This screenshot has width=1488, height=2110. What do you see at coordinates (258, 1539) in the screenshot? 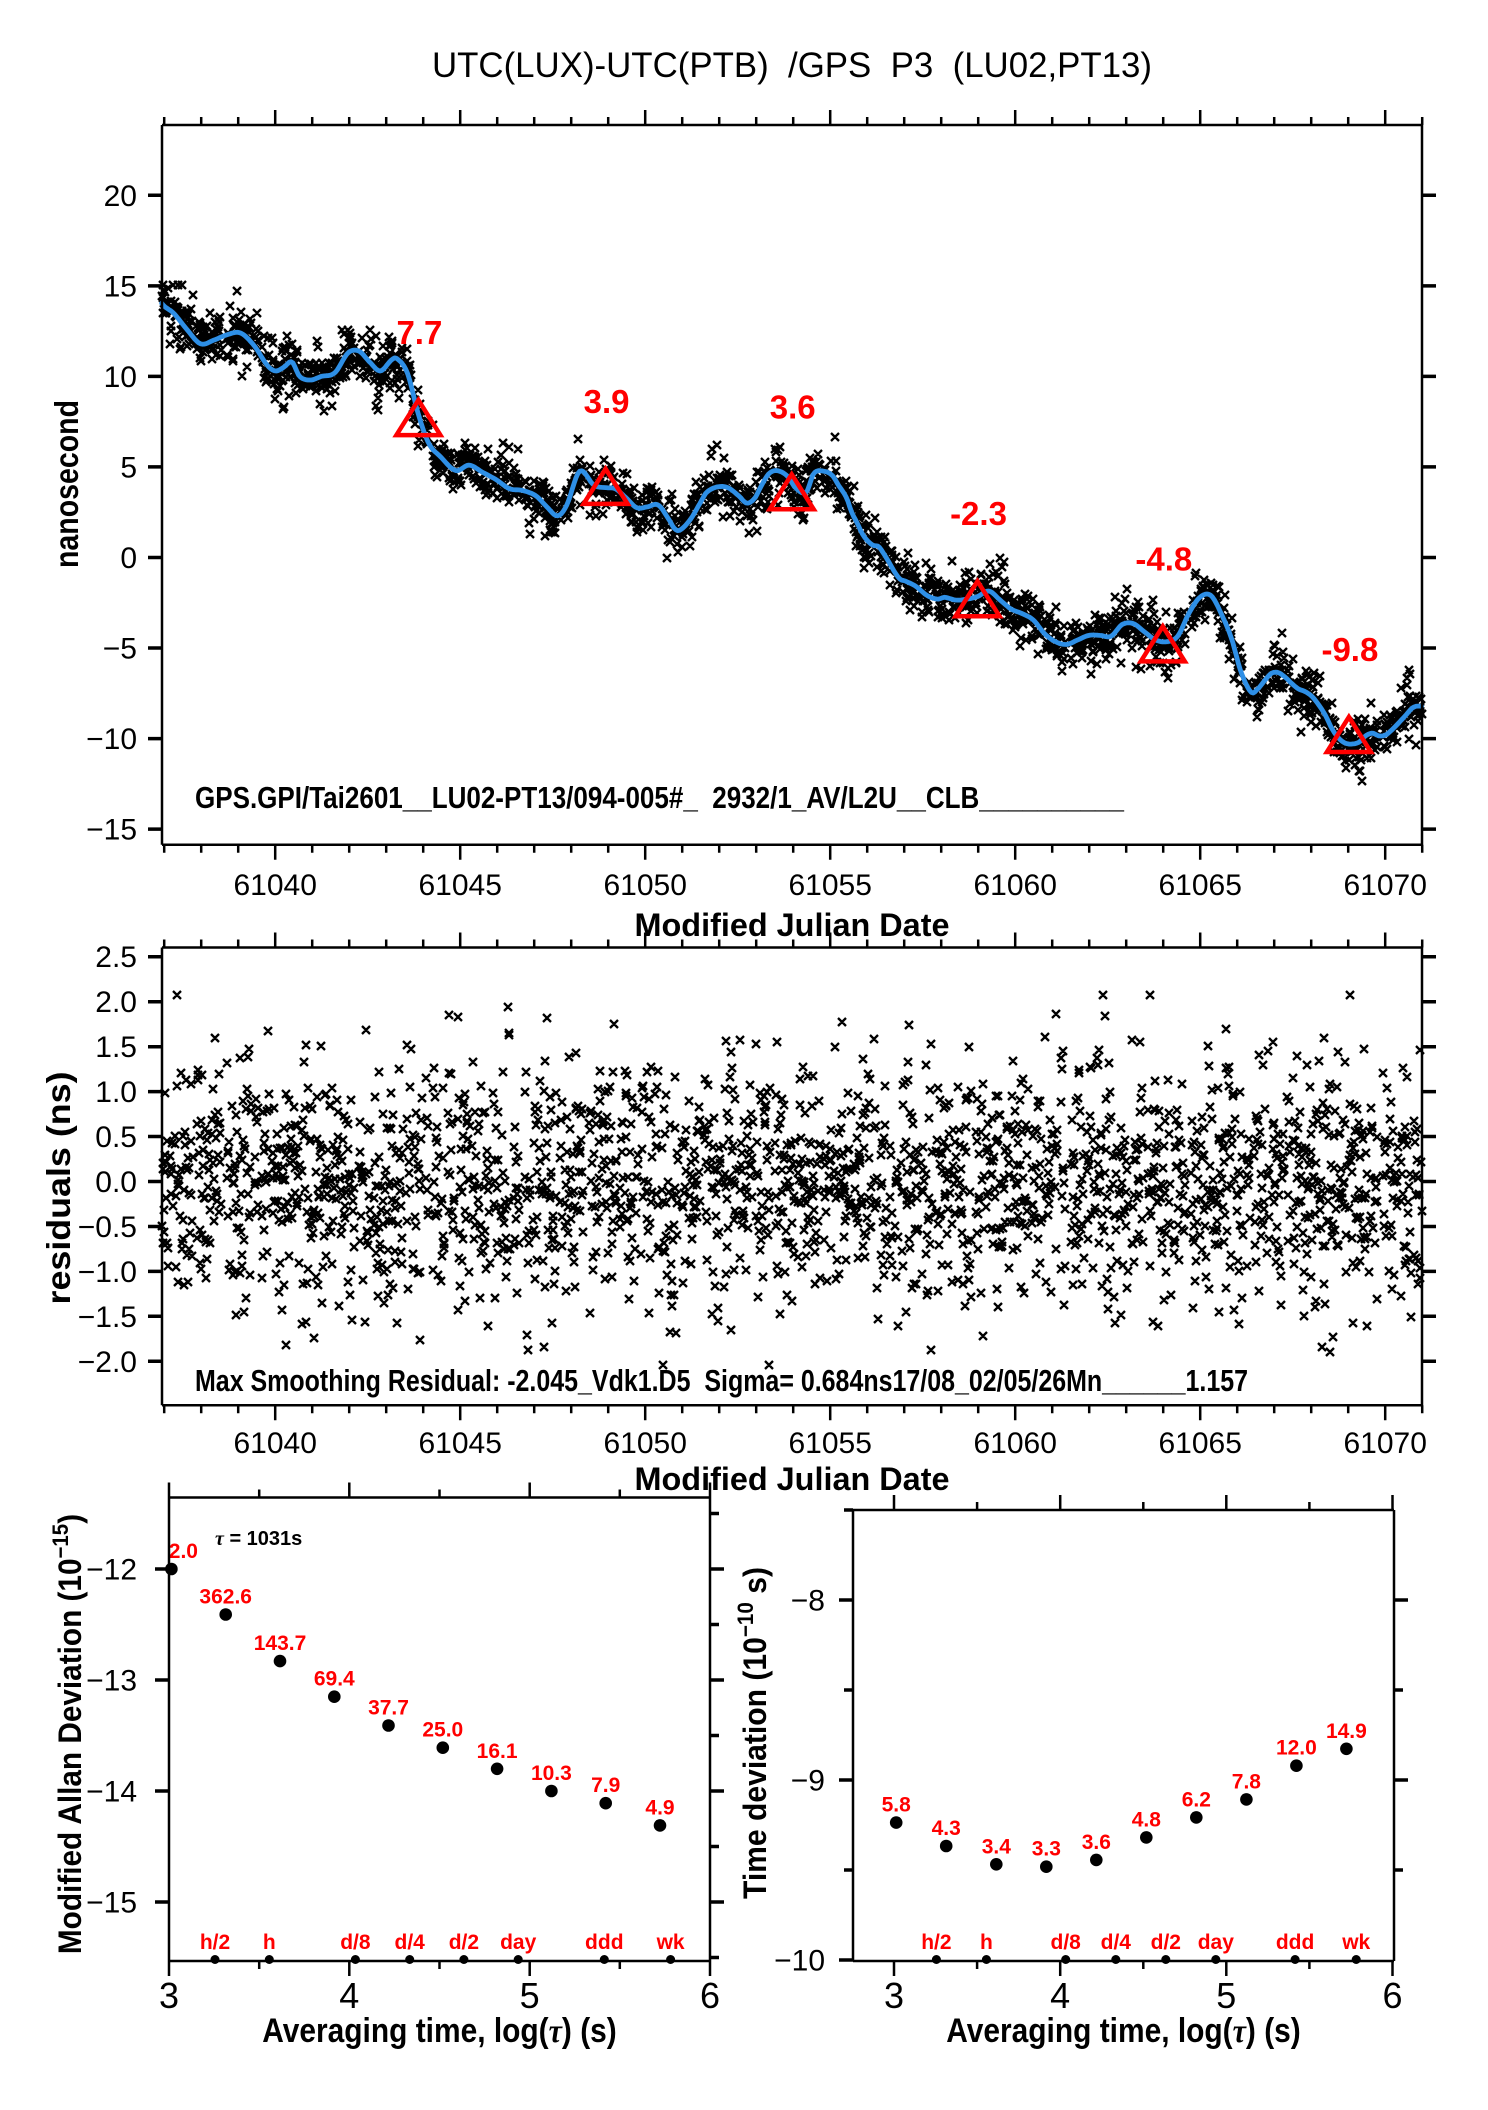
I see `svg-text: τ = 1031s` at bounding box center [258, 1539].